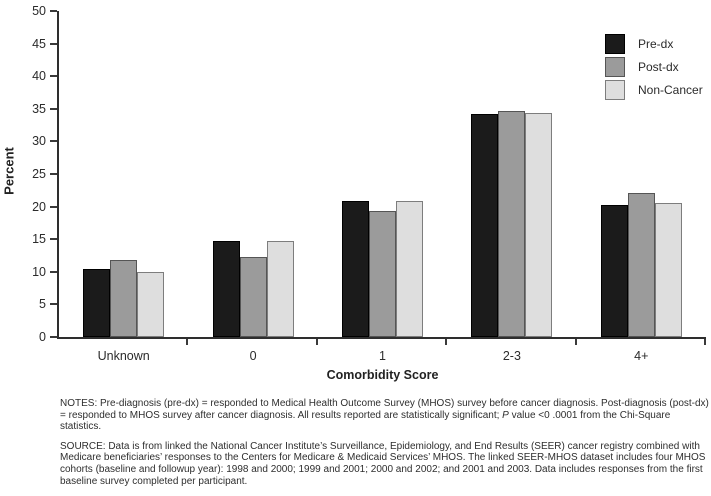 This screenshot has width=711, height=496. What do you see at coordinates (39, 76) in the screenshot?
I see `y-axis-tick-label: 40` at bounding box center [39, 76].